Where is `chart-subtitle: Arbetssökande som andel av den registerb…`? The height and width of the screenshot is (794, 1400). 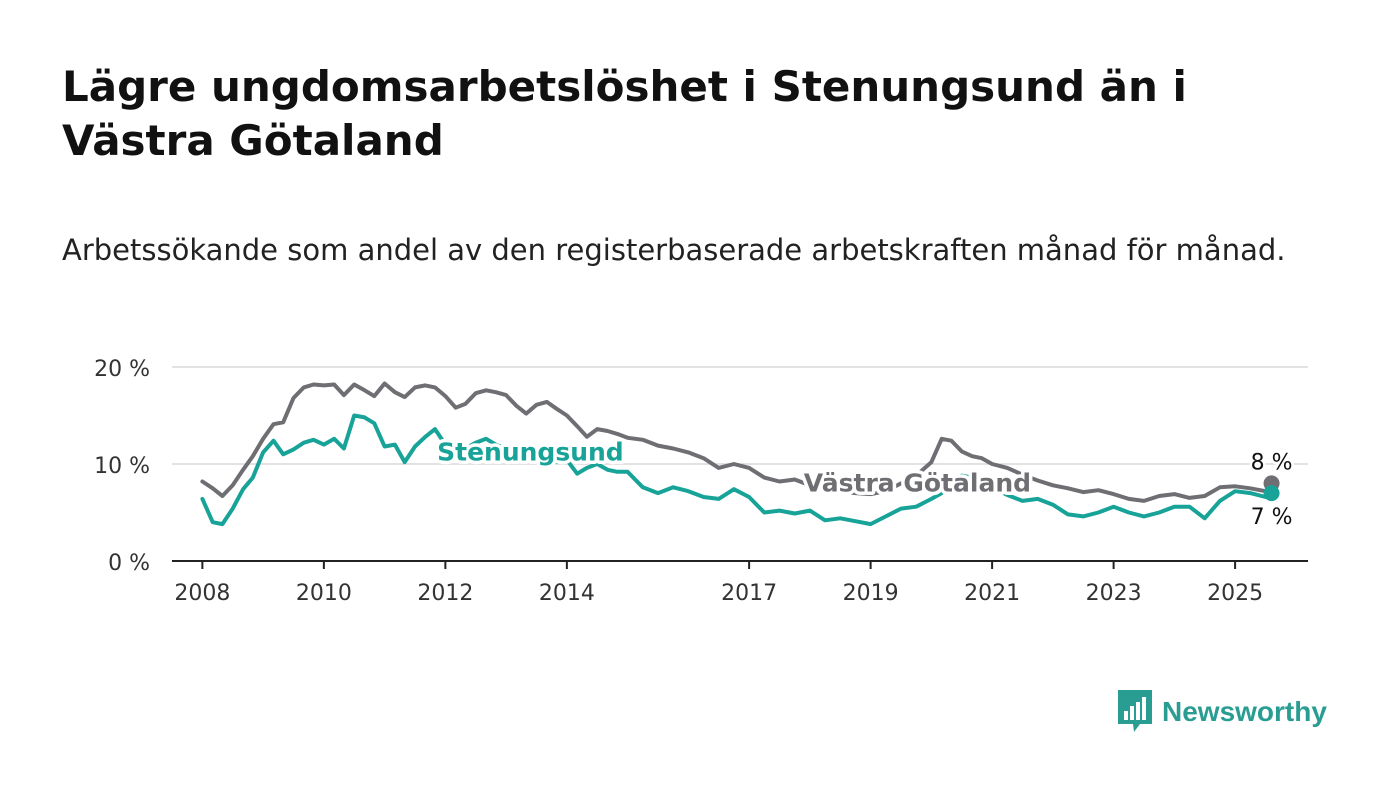
chart-subtitle: Arbetssökande som andel av den registerb… is located at coordinates (674, 250).